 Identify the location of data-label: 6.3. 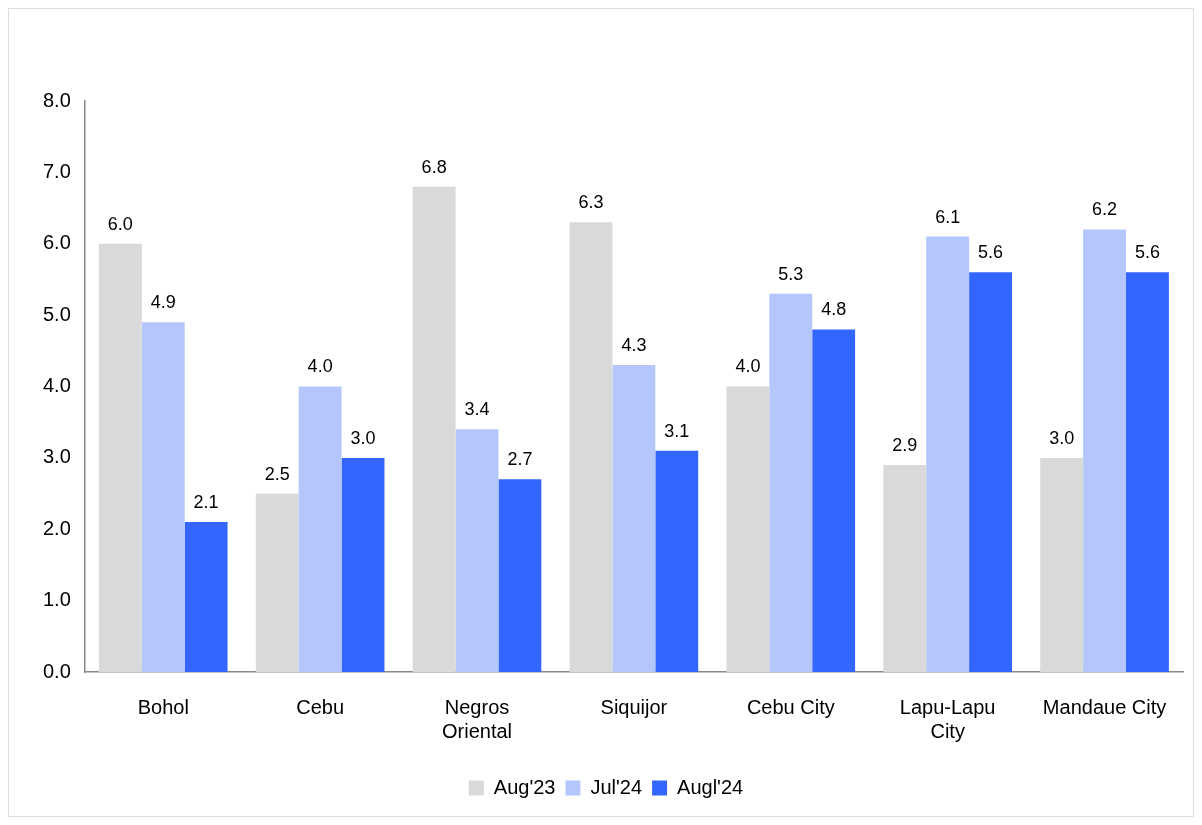
(591, 202).